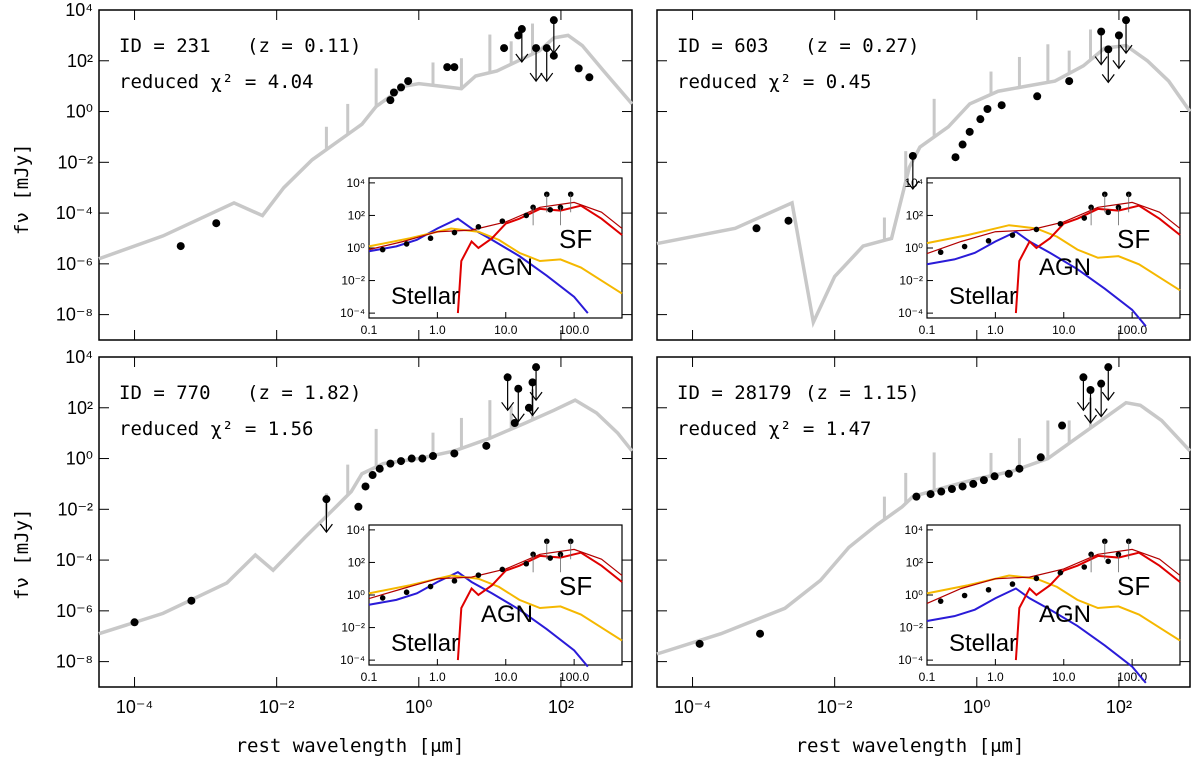 Image resolution: width=1200 pixels, height=761 pixels. I want to click on y-tick-label: 10⁰, so click(79, 112).